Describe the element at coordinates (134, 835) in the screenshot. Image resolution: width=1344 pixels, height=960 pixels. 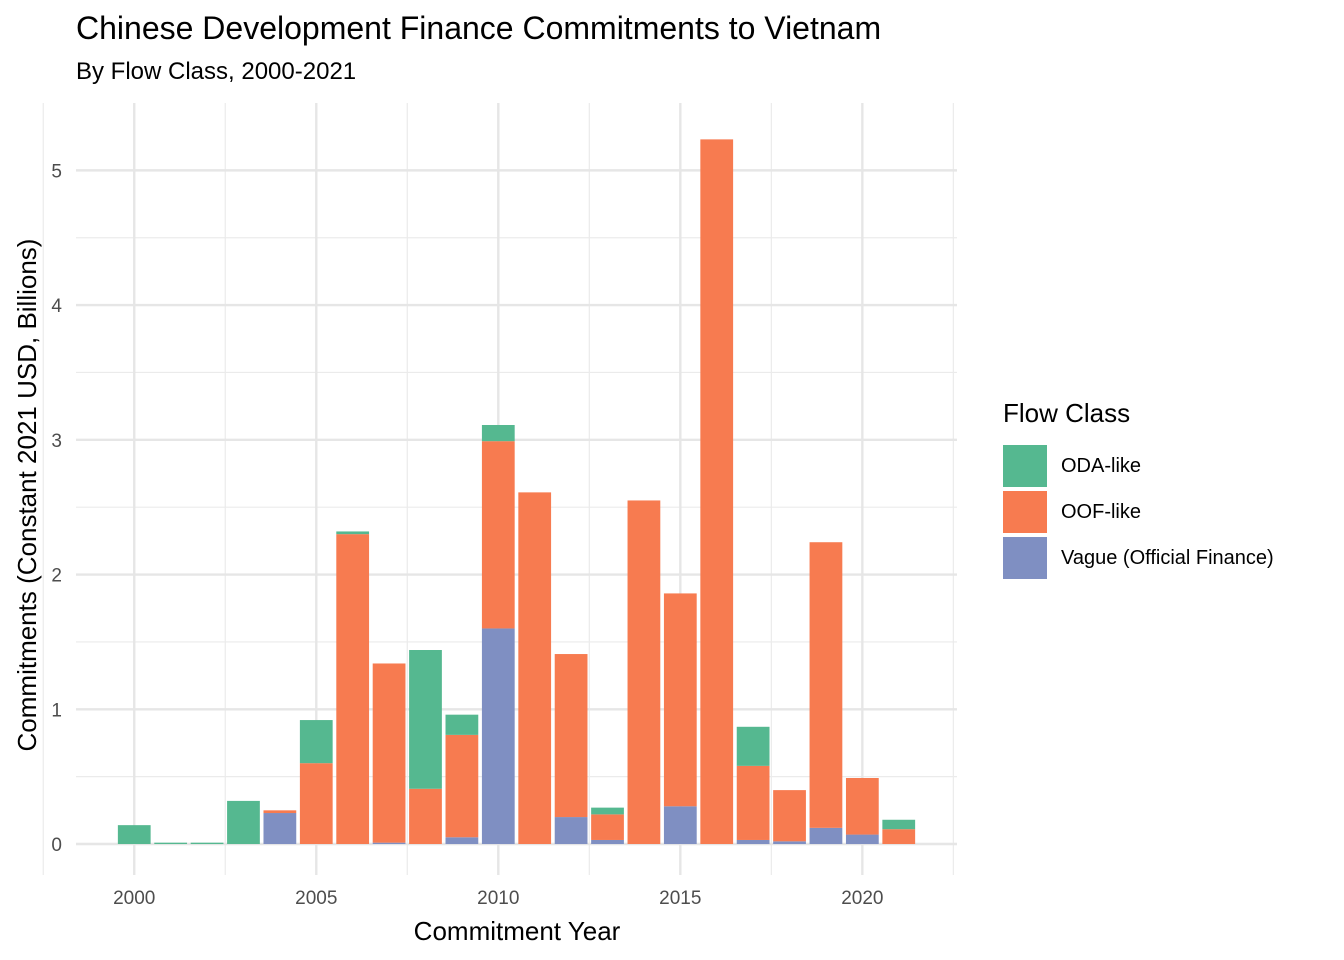
I see `bar-oda-like-2000` at that location.